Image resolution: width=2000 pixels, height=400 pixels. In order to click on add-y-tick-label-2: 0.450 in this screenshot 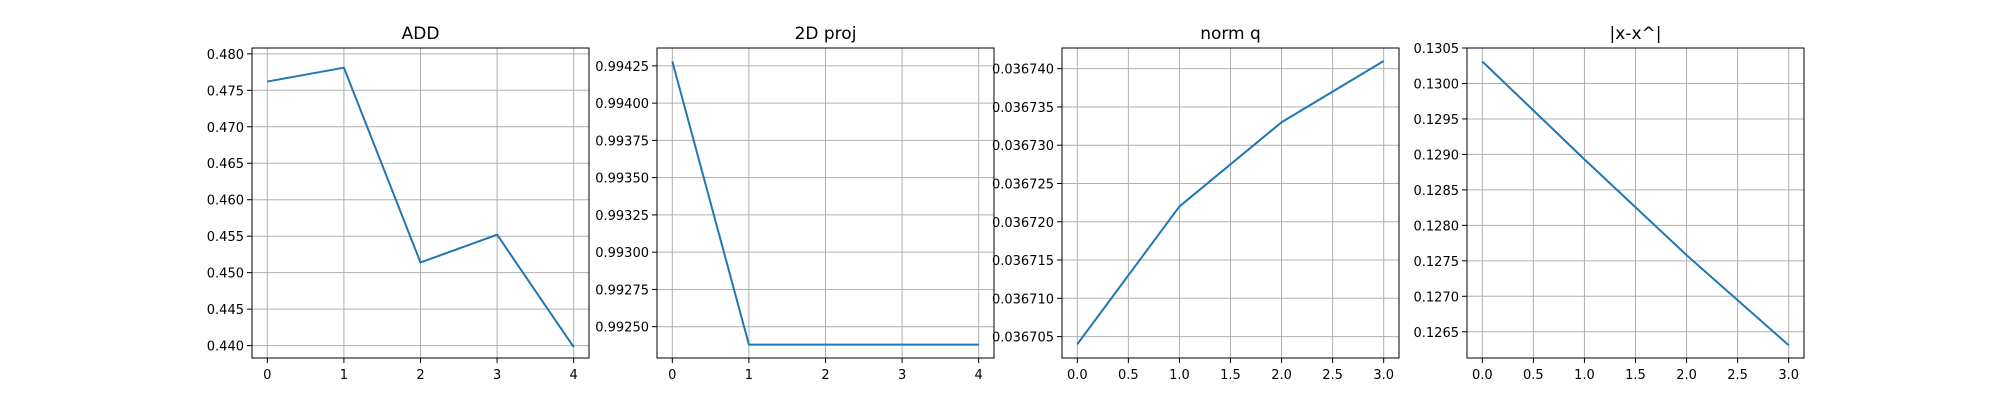, I will do `click(225, 274)`.